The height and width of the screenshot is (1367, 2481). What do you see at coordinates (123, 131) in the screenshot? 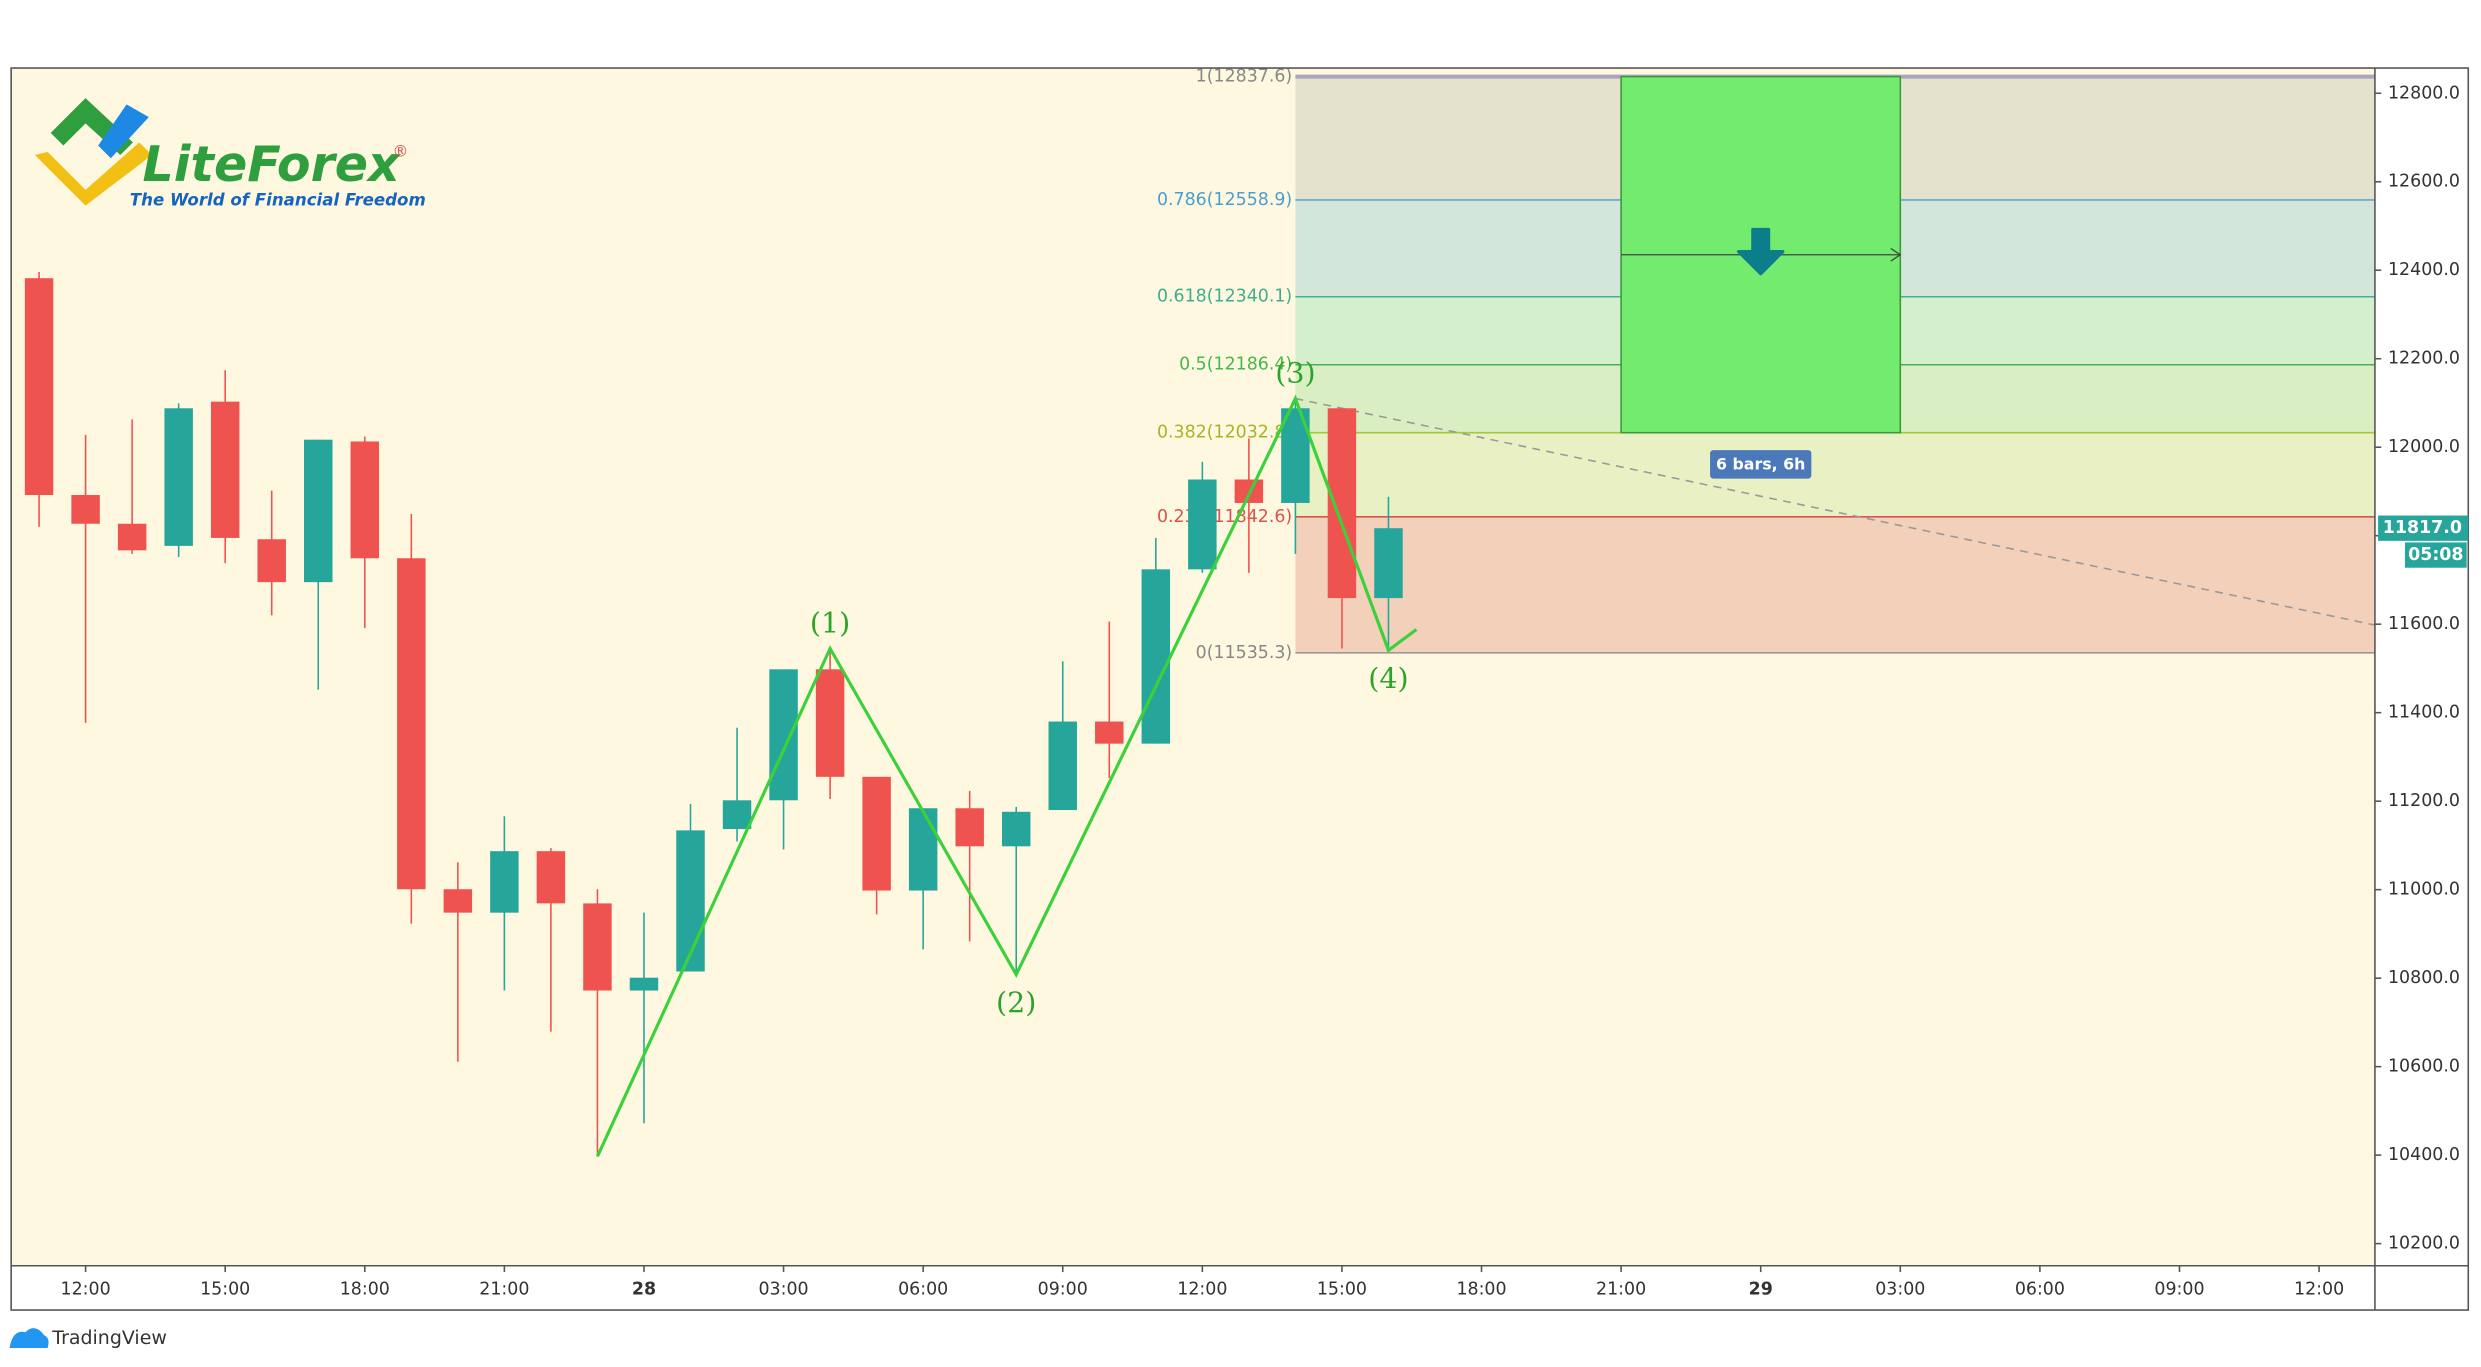
I see `logo-accent` at bounding box center [123, 131].